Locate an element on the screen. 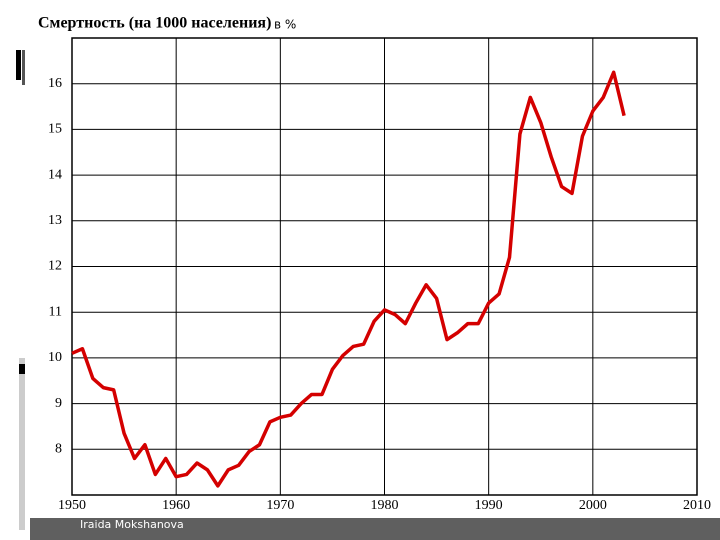  x-tick-label: 1990 is located at coordinates (489, 505).